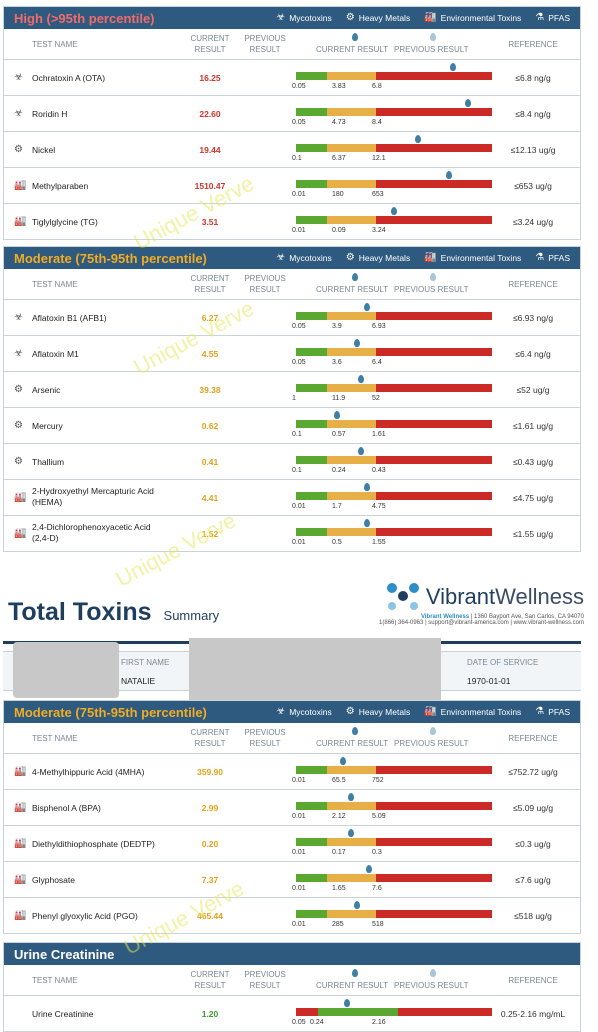 This screenshot has width=598, height=1032. I want to click on current-result: 1510.47, so click(210, 186).